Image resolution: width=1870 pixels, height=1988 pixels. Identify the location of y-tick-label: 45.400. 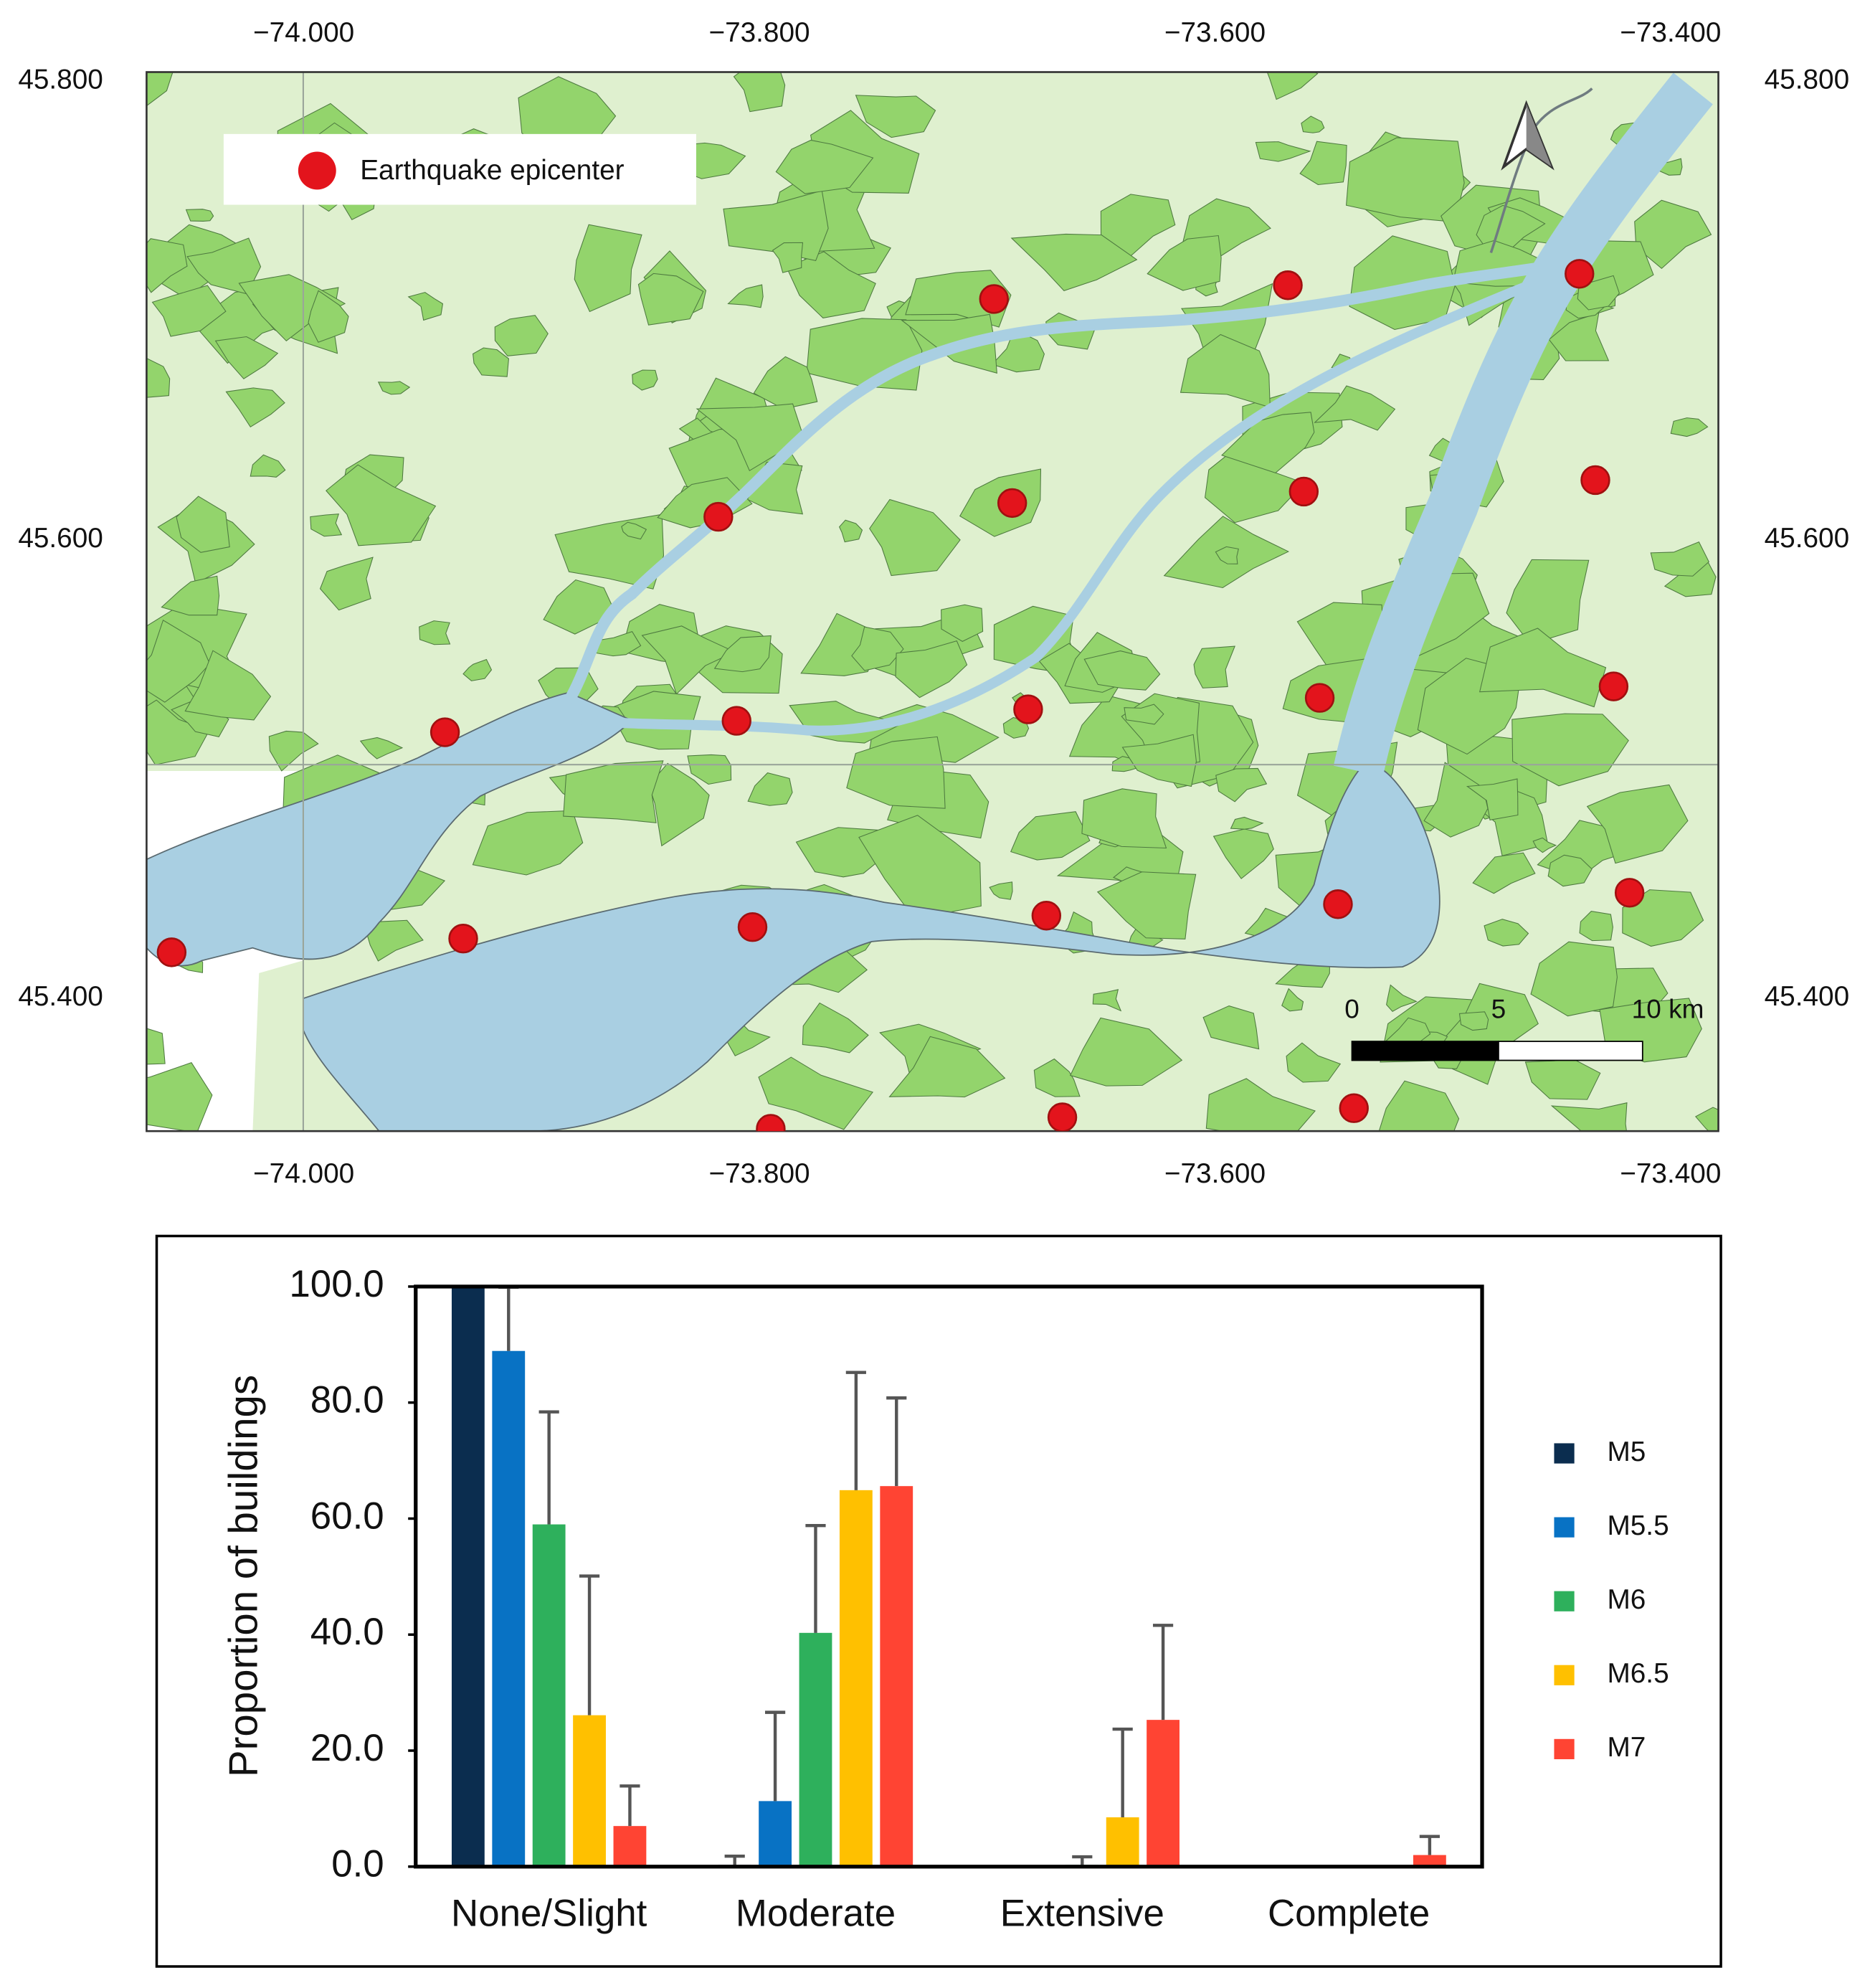
(1807, 996).